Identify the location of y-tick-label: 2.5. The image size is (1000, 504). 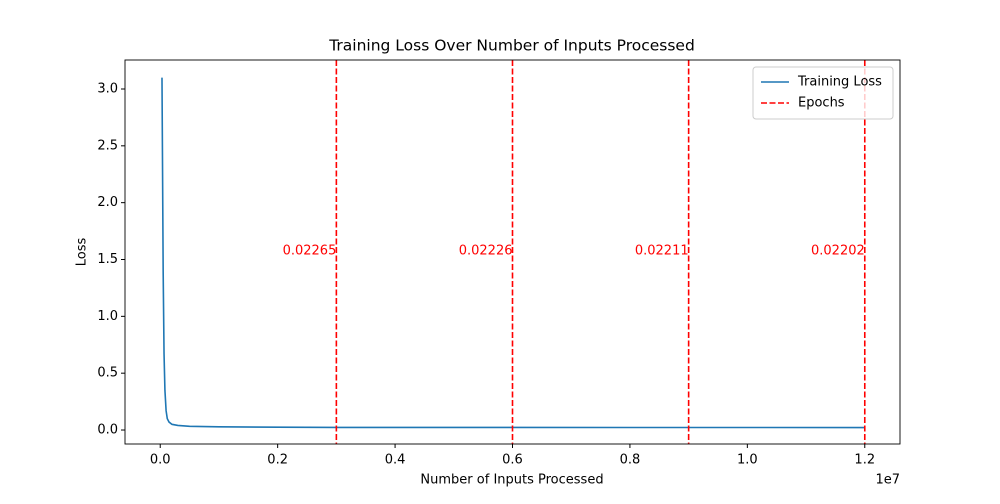
(107, 145).